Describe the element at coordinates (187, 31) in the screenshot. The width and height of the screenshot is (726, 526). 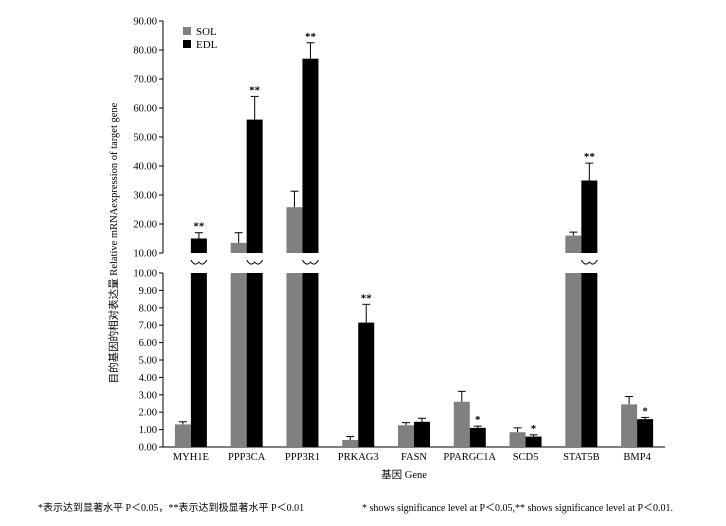
I see `legend-swatch-sol` at that location.